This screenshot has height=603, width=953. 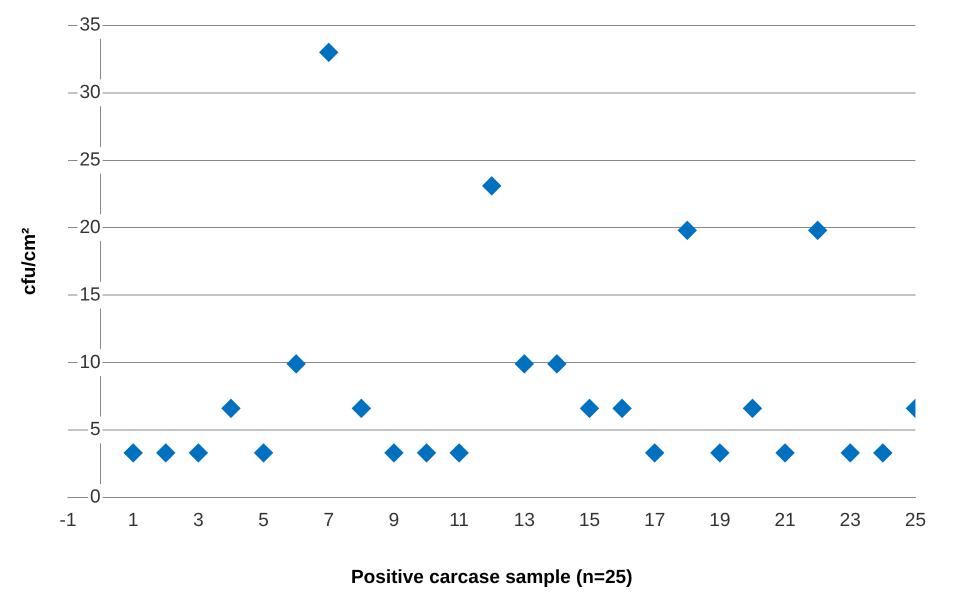 What do you see at coordinates (29, 262) in the screenshot?
I see `y-axis-title: cfu/cm²` at bounding box center [29, 262].